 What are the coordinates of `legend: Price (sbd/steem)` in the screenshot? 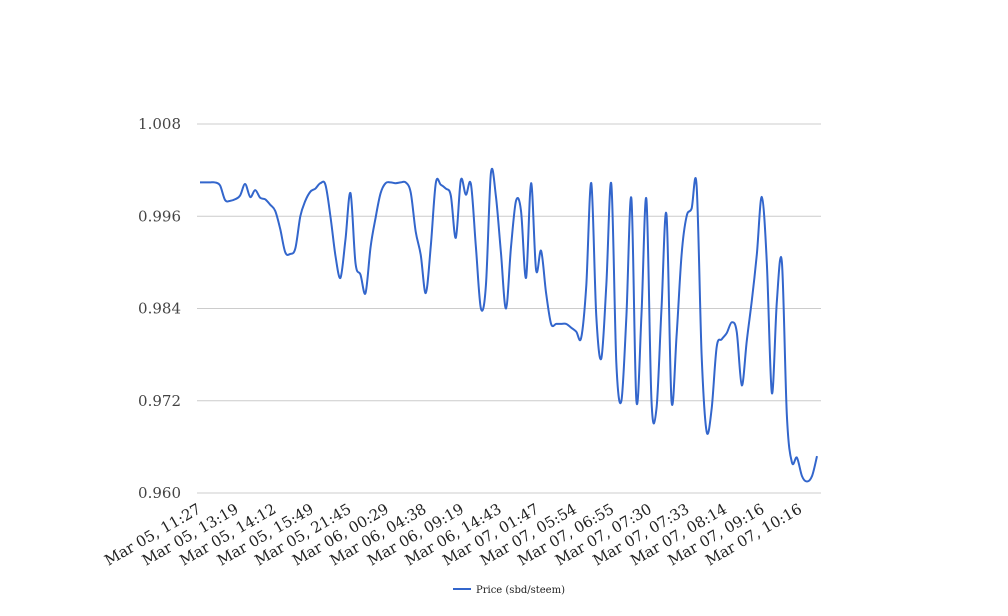 It's located at (509, 590).